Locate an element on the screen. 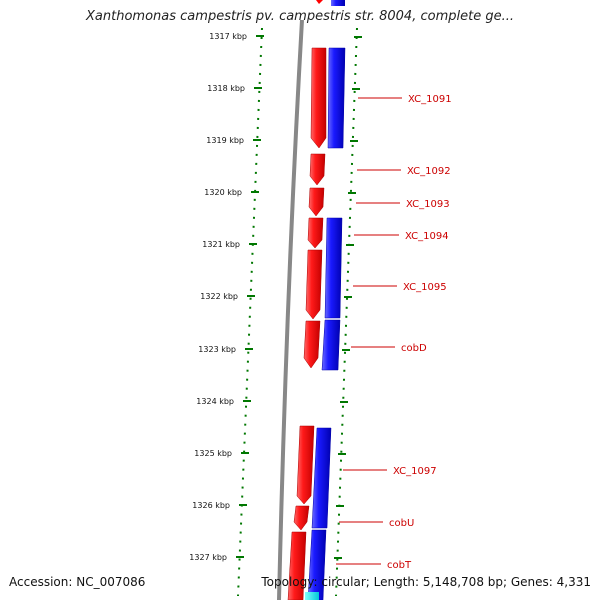 Image resolution: width=600 pixels, height=600 pixels. ruler-tick-label: 1327 kbp is located at coordinates (208, 557).